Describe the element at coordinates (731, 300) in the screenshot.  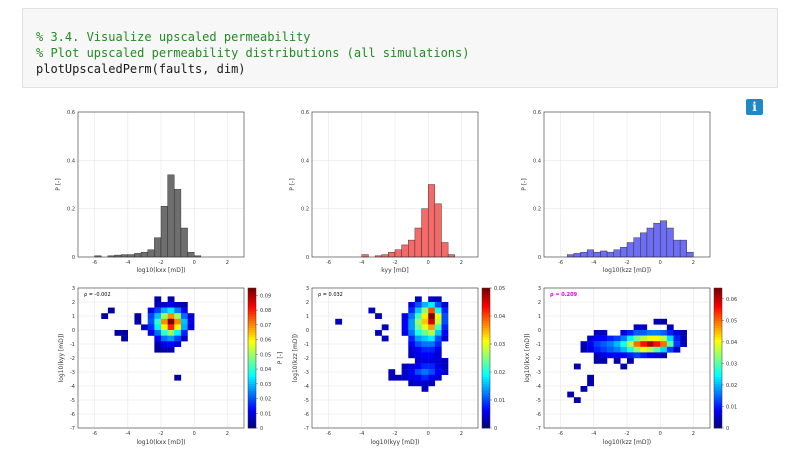
I see `colorbar-tick-label: 0.06` at that location.